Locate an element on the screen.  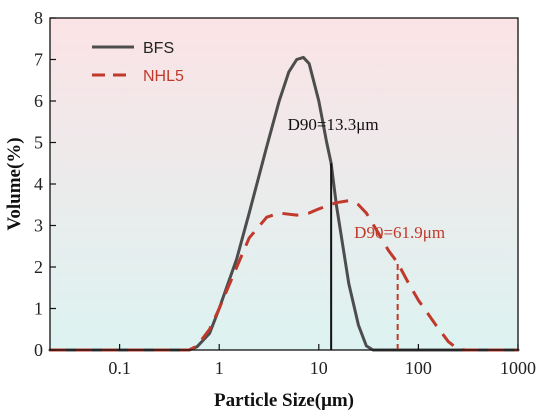
y-tick-label: 0 is located at coordinates (38, 350).